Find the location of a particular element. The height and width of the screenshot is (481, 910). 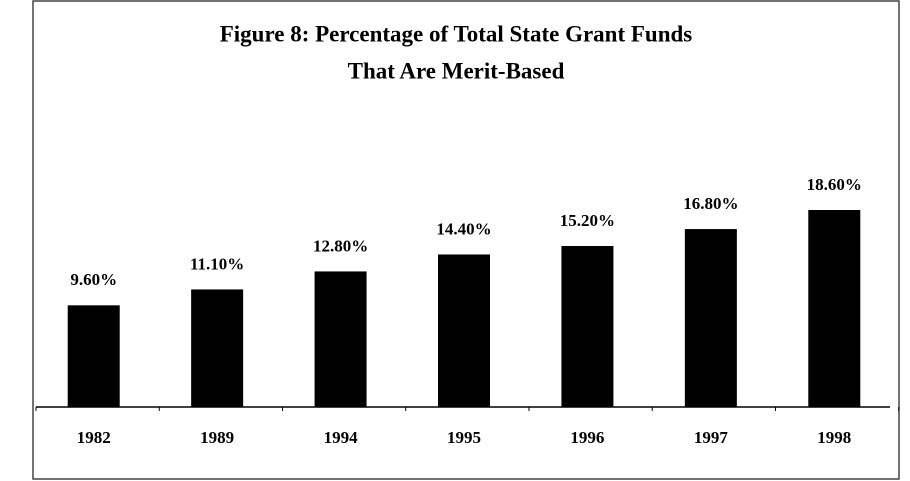

value-label: 16.80% is located at coordinates (710, 203).